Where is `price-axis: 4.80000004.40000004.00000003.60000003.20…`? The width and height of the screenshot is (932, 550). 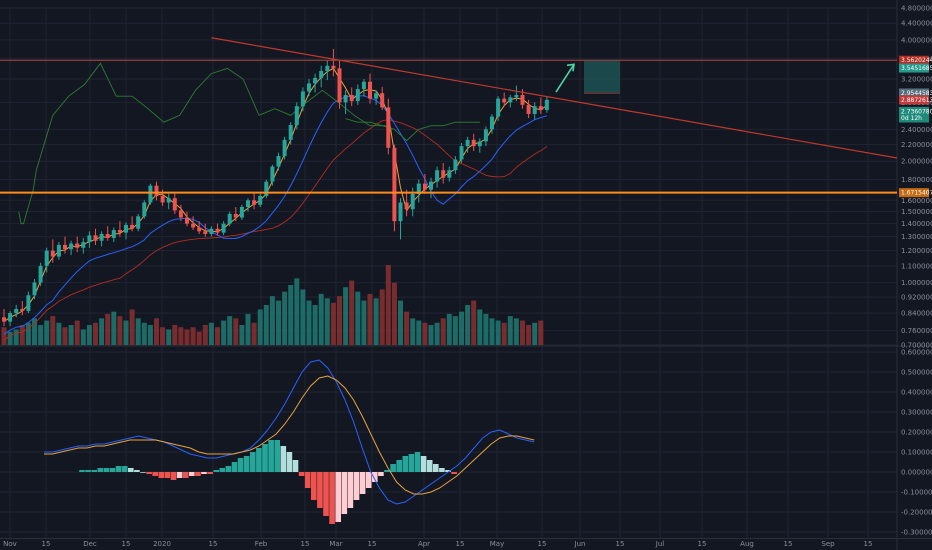
price-axis: 4.80000004.40000004.00000003.60000003.20… is located at coordinates (916, 271).